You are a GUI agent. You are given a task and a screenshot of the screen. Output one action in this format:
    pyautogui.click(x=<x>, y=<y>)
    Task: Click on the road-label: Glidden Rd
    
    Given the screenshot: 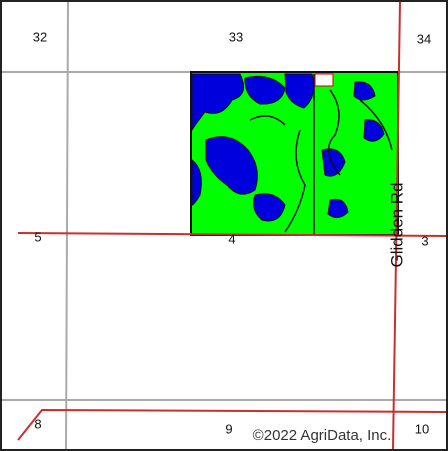 What is the action you would take?
    pyautogui.click(x=396, y=224)
    